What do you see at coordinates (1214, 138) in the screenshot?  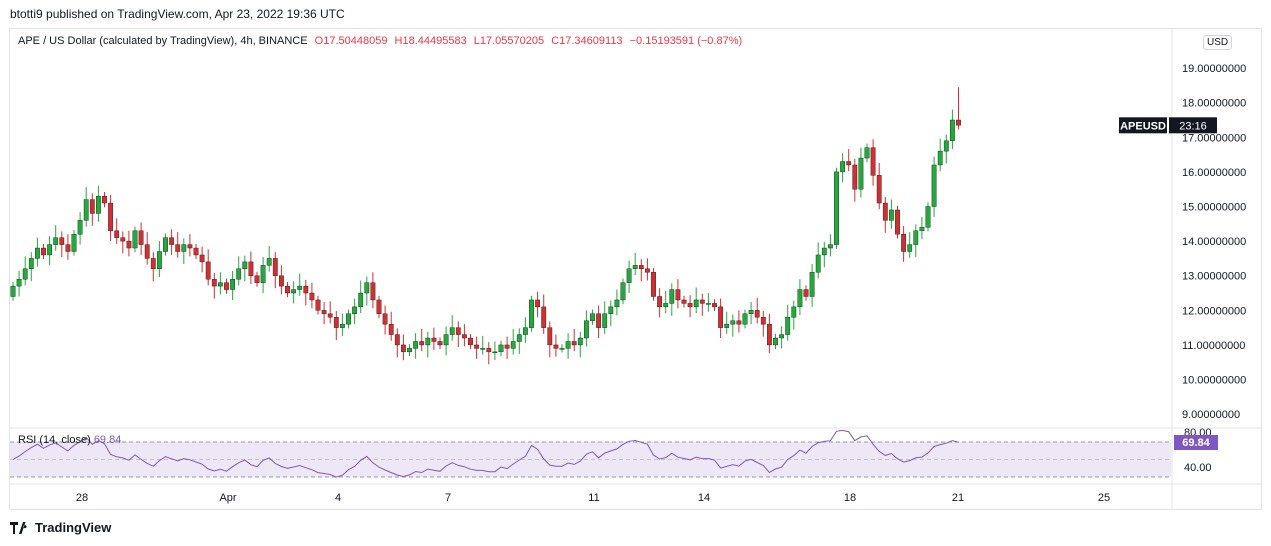 I see `price-tick-label: 17.00000000` at bounding box center [1214, 138].